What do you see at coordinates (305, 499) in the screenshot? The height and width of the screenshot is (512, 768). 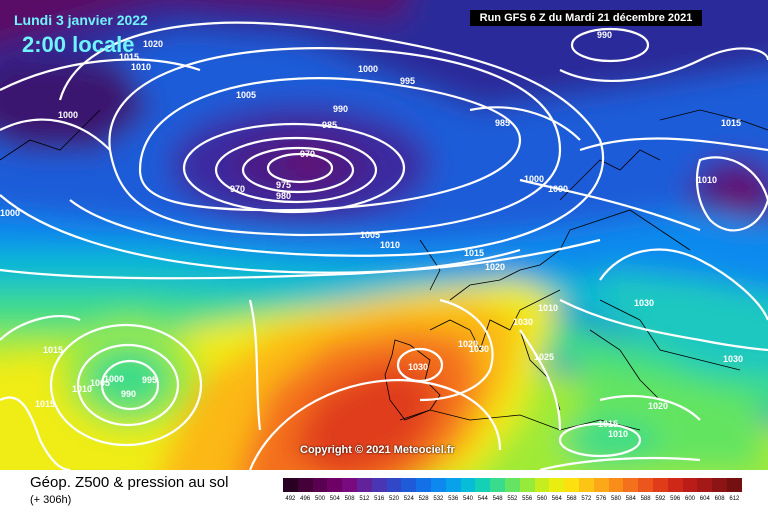 I see `scale-label: 496` at bounding box center [305, 499].